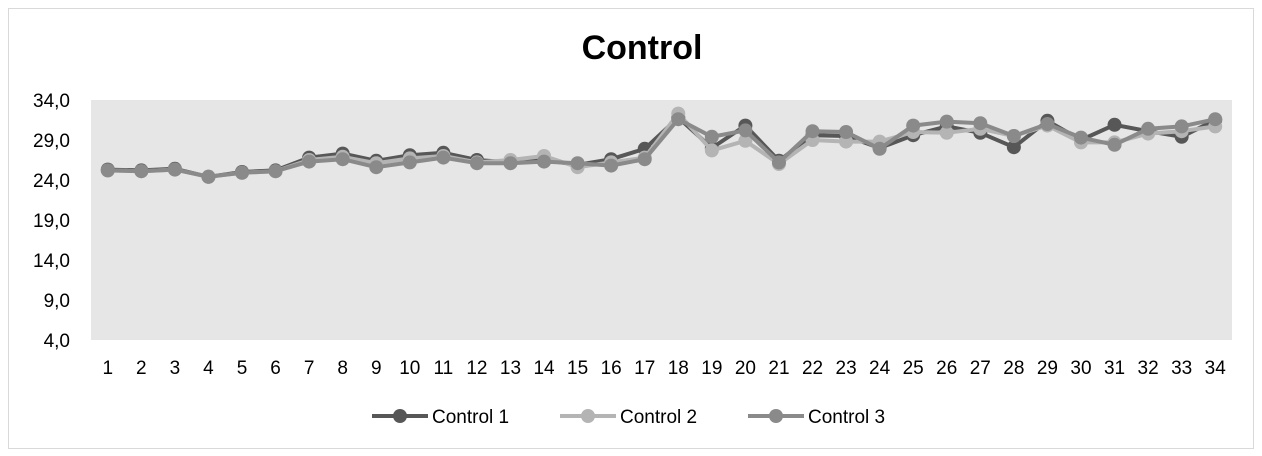 This screenshot has height=456, width=1262. I want to click on x-tick-label: 32, so click(1148, 368).